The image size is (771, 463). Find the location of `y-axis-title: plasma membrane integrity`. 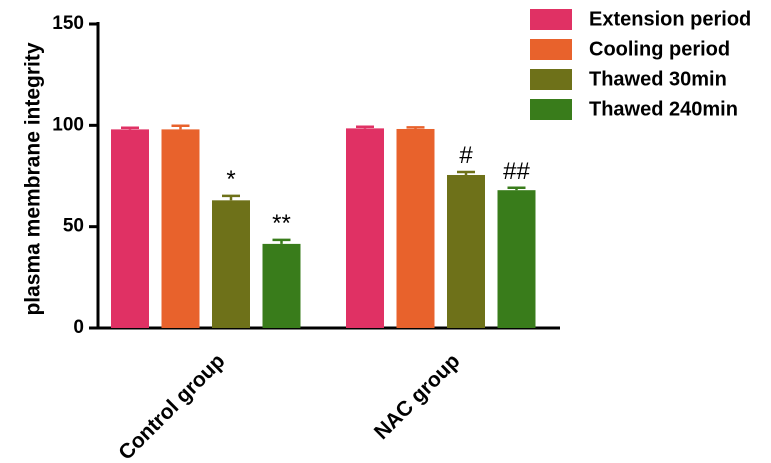

y-axis-title: plasma membrane integrity is located at coordinates (33, 178).